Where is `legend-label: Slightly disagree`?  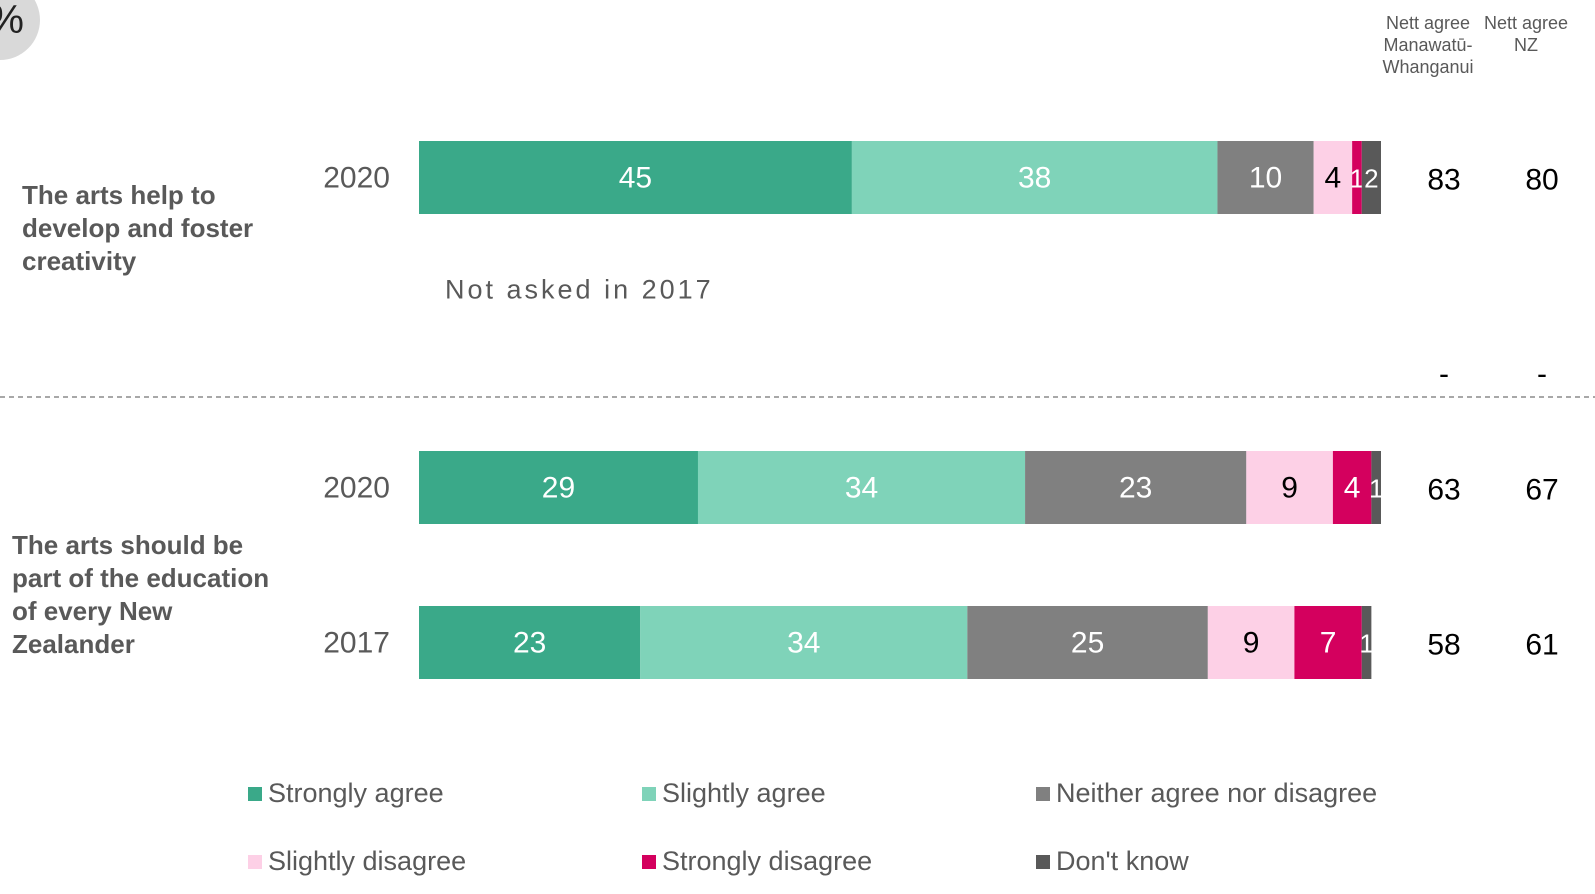
legend-label: Slightly disagree is located at coordinates (367, 861).